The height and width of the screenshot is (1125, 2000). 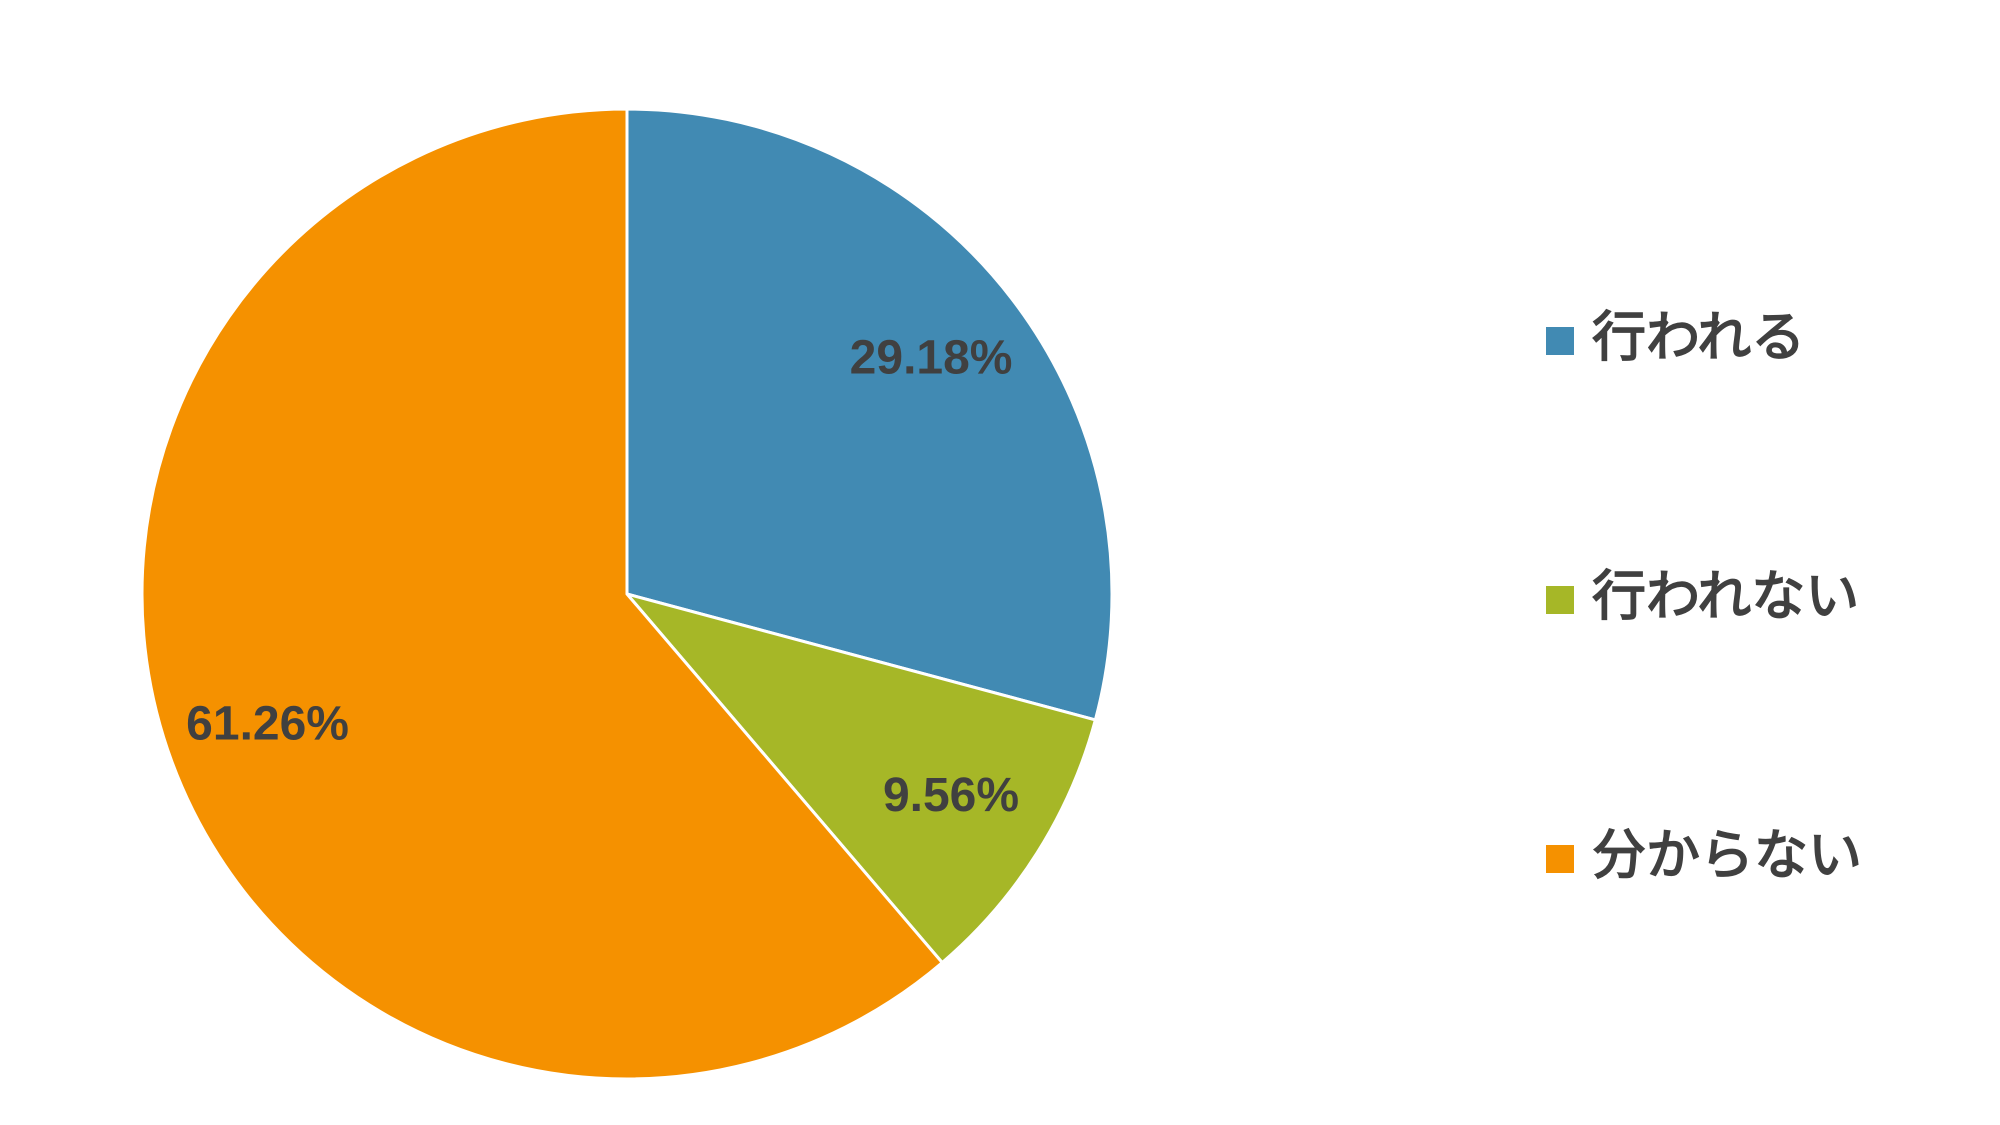 I want to click on legend-label: 行われる, so click(x=1698, y=337).